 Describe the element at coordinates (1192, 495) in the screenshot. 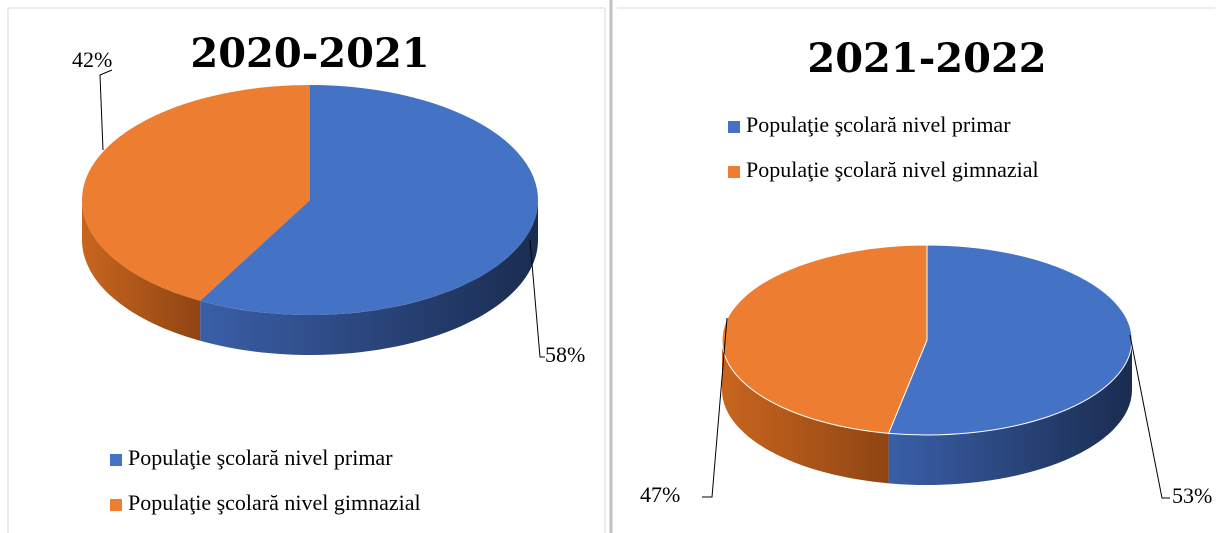

I see `data-label: 53%` at that location.